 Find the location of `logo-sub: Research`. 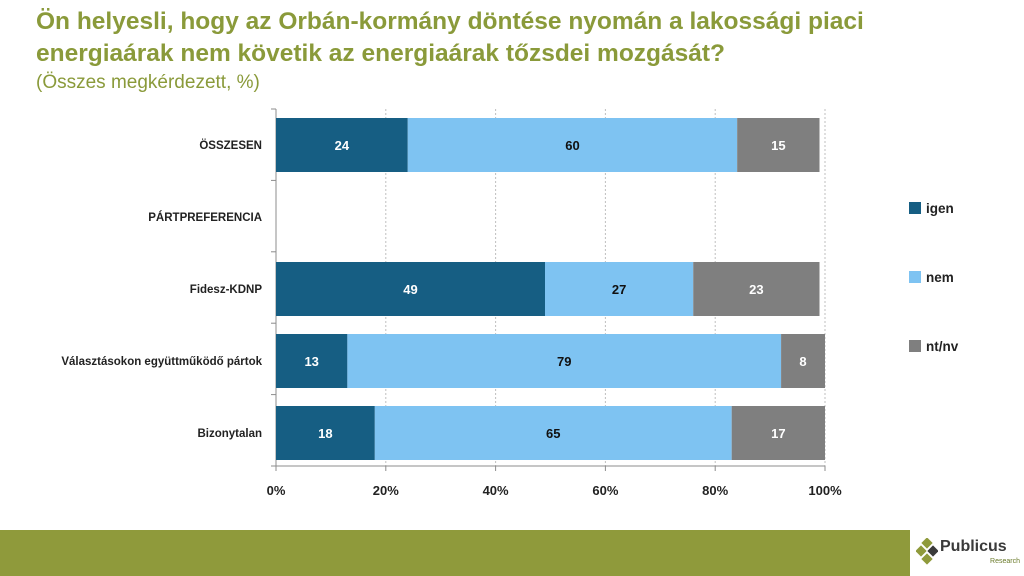

logo-sub: Research is located at coordinates (1005, 561).